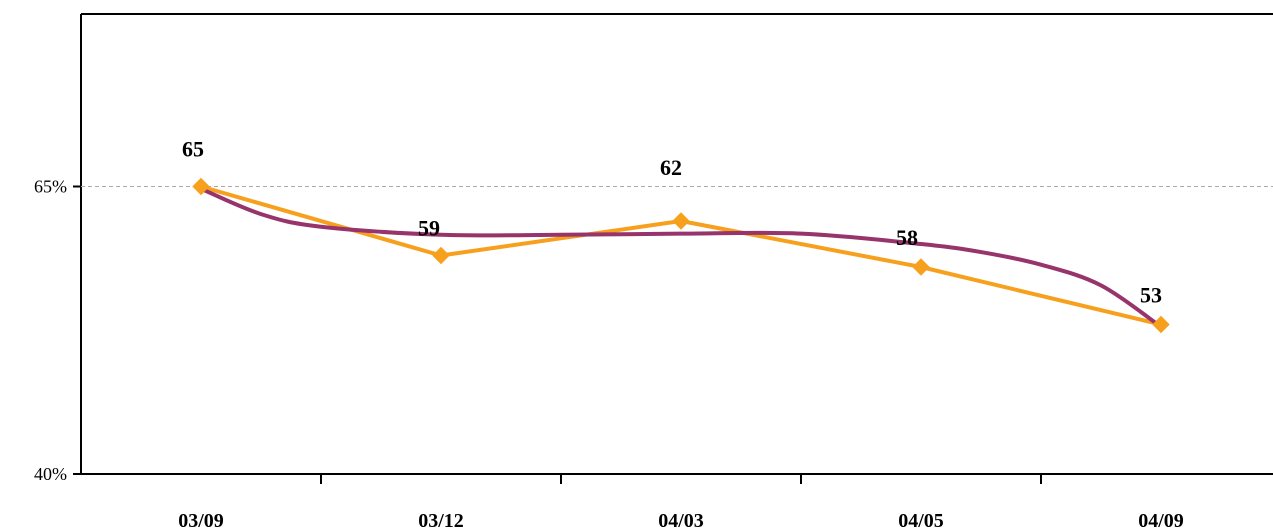  What do you see at coordinates (50, 187) in the screenshot?
I see `y-tick-label: 65%` at bounding box center [50, 187].